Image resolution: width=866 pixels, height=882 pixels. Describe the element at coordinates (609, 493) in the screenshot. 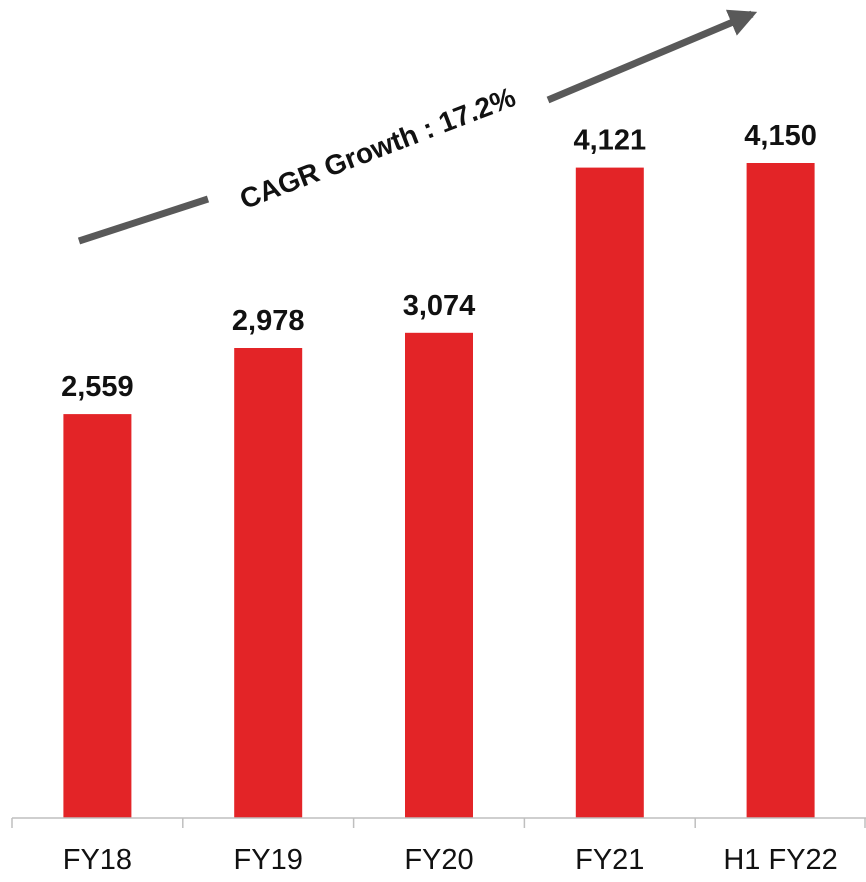

I see `bar-fy21` at that location.